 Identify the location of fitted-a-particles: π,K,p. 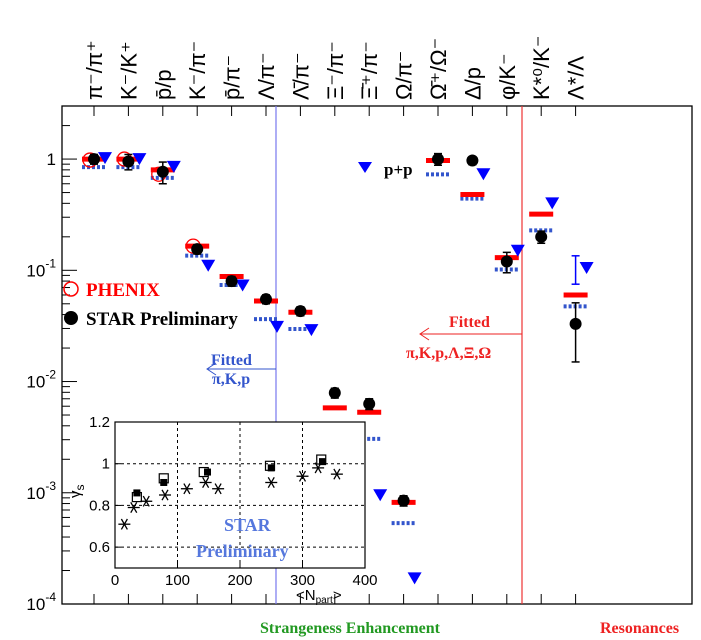
(231, 379).